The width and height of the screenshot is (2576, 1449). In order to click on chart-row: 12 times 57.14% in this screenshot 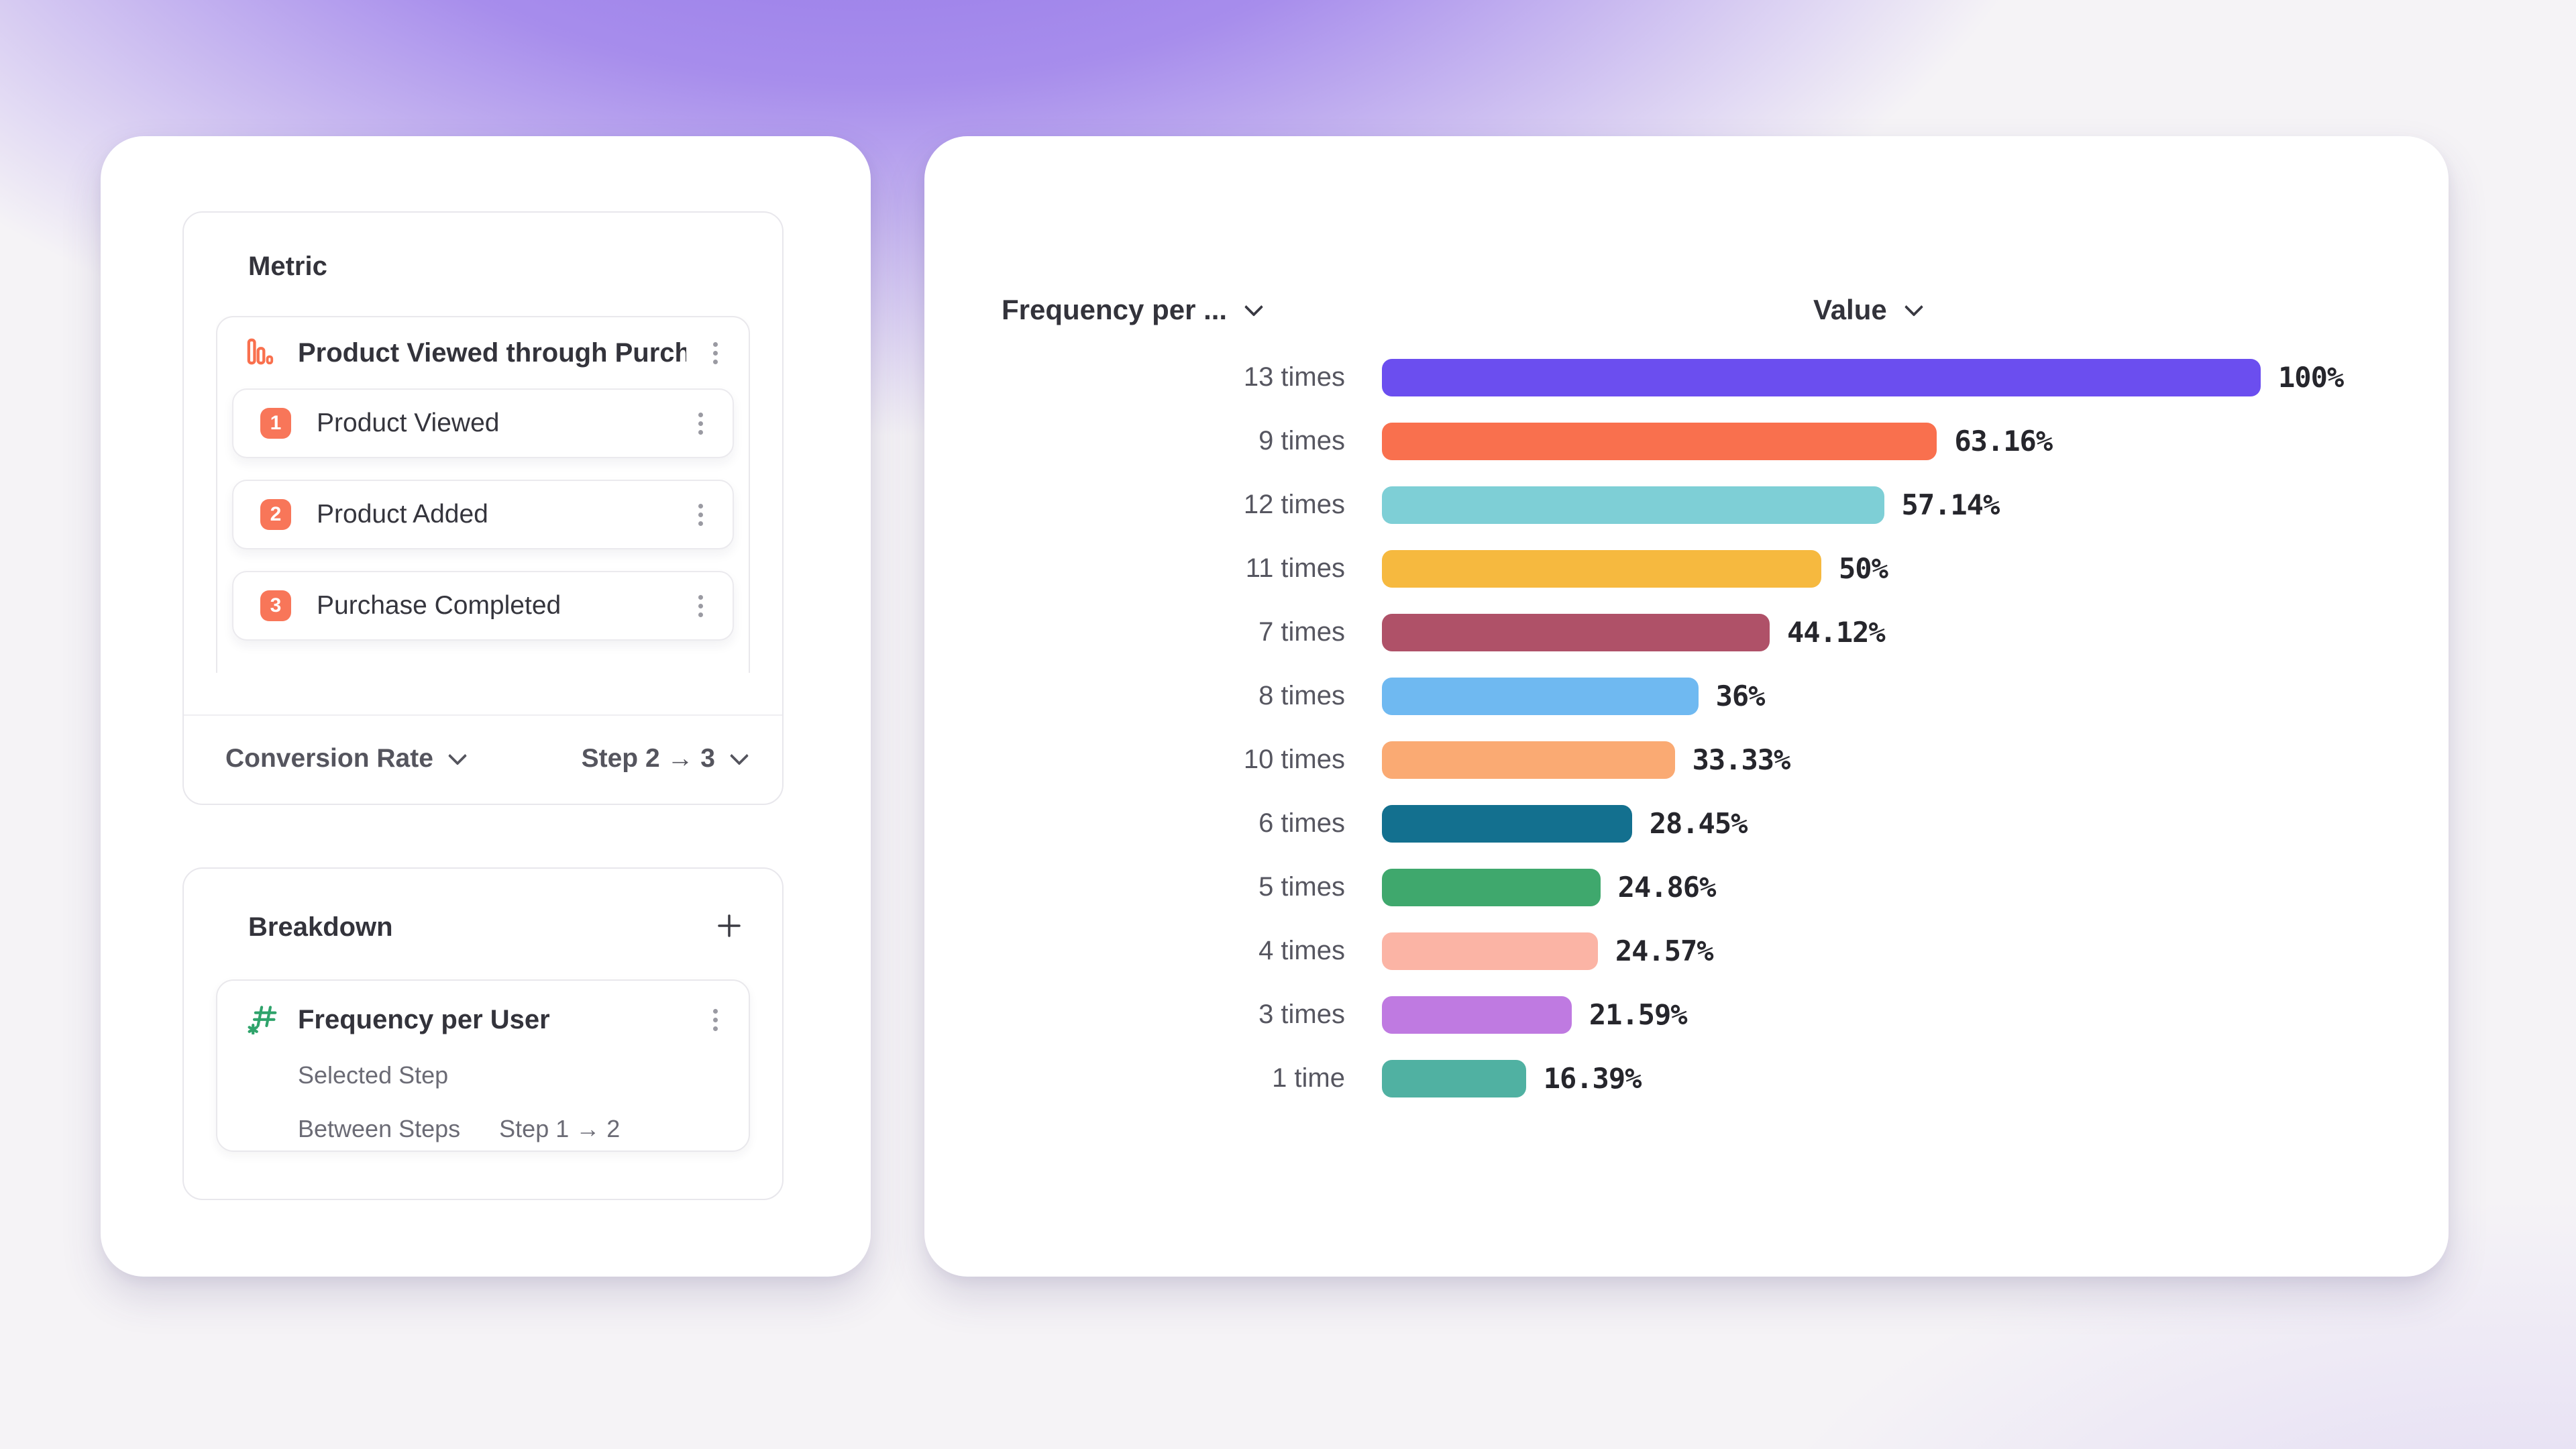, I will do `click(1686, 505)`.